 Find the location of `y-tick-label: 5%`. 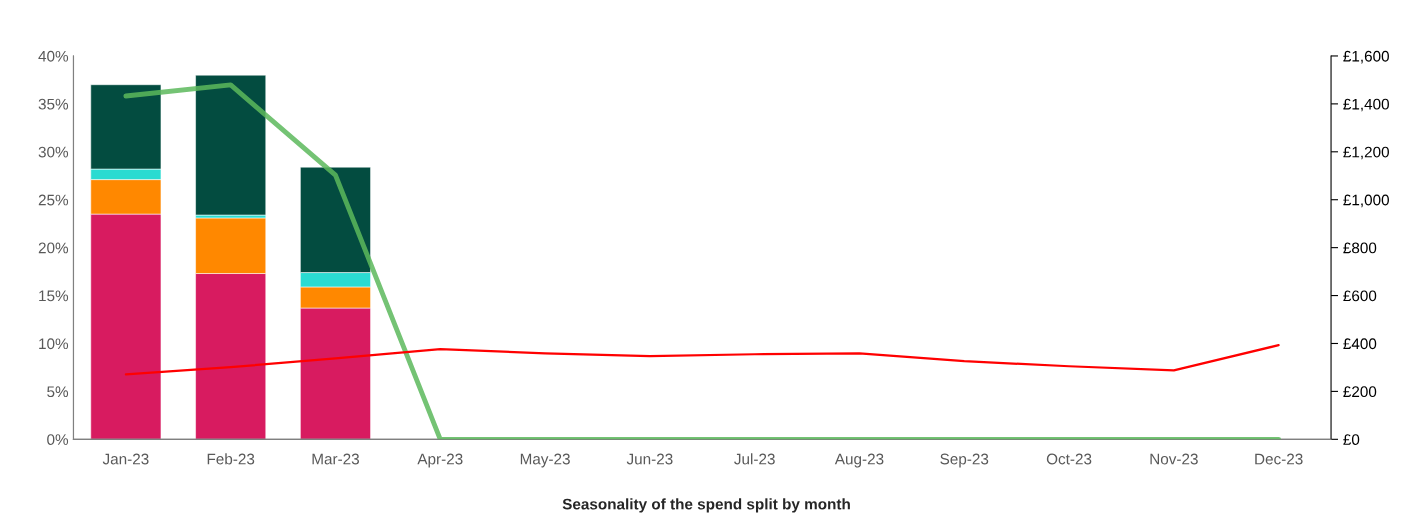

y-tick-label: 5% is located at coordinates (58, 392).